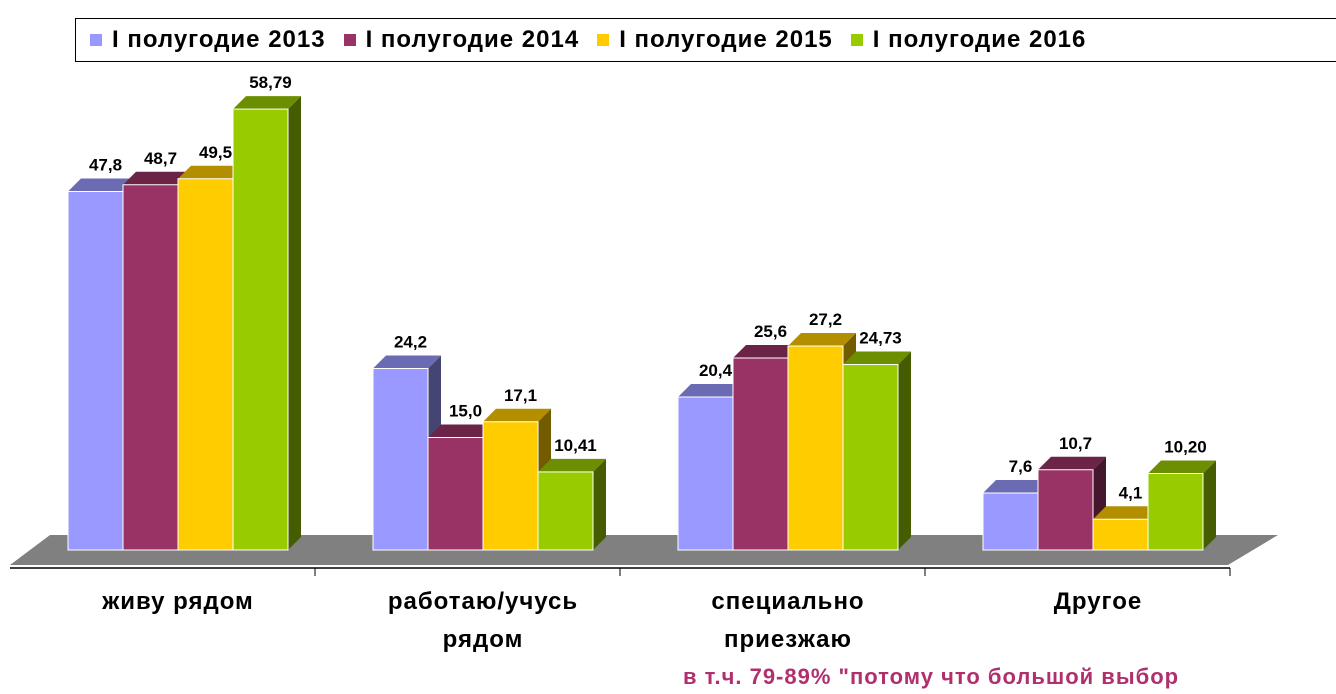 This screenshot has height=694, width=1336. Describe the element at coordinates (931, 676) in the screenshot. I see `annotation: в т.ч. 79-89% "потому что большой выбор` at that location.